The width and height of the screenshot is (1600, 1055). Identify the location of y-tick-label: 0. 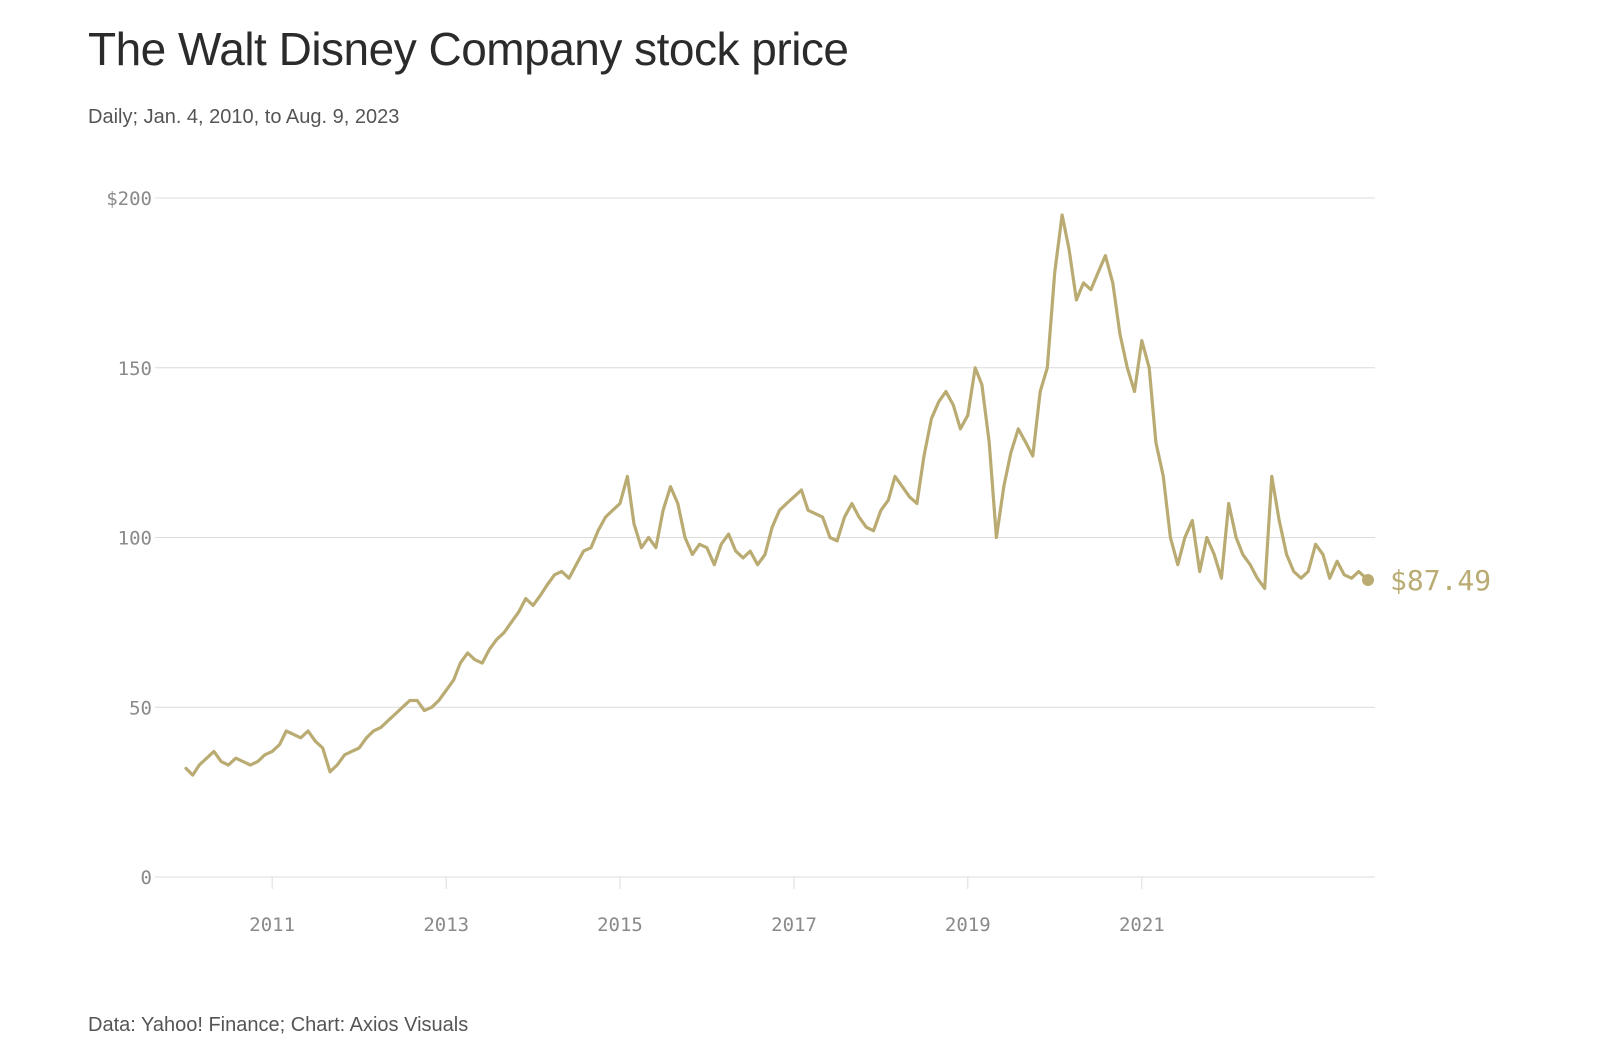
(146, 878).